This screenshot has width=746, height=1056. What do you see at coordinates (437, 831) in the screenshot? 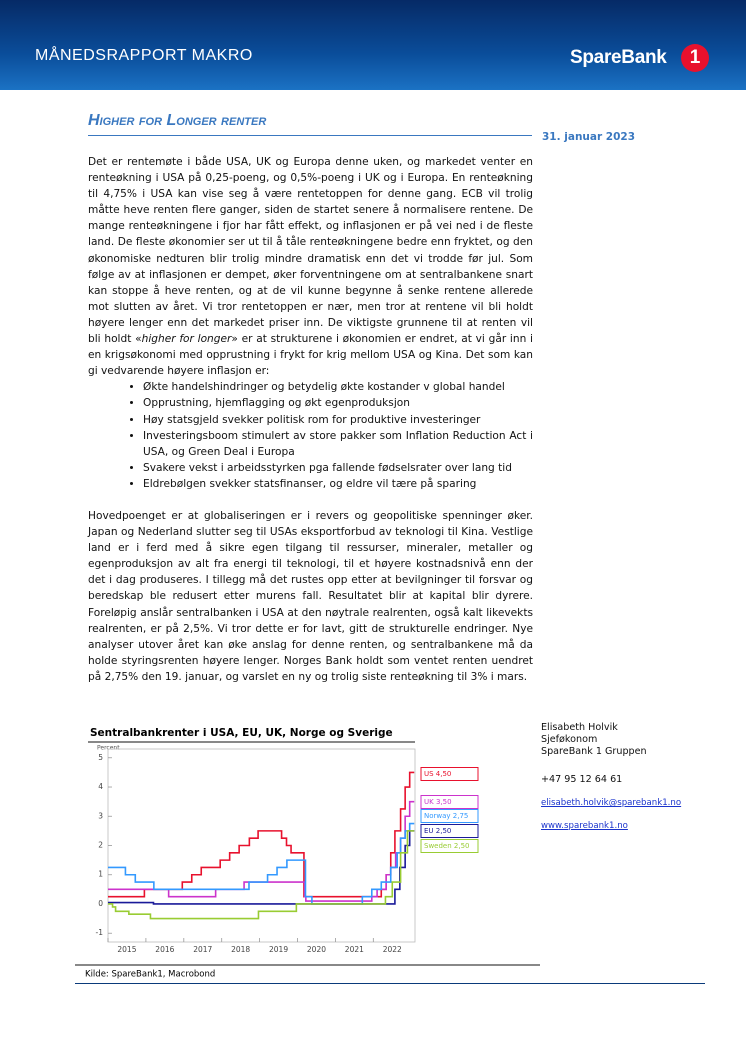
I see `legend-label: EU 2,50` at bounding box center [437, 831].